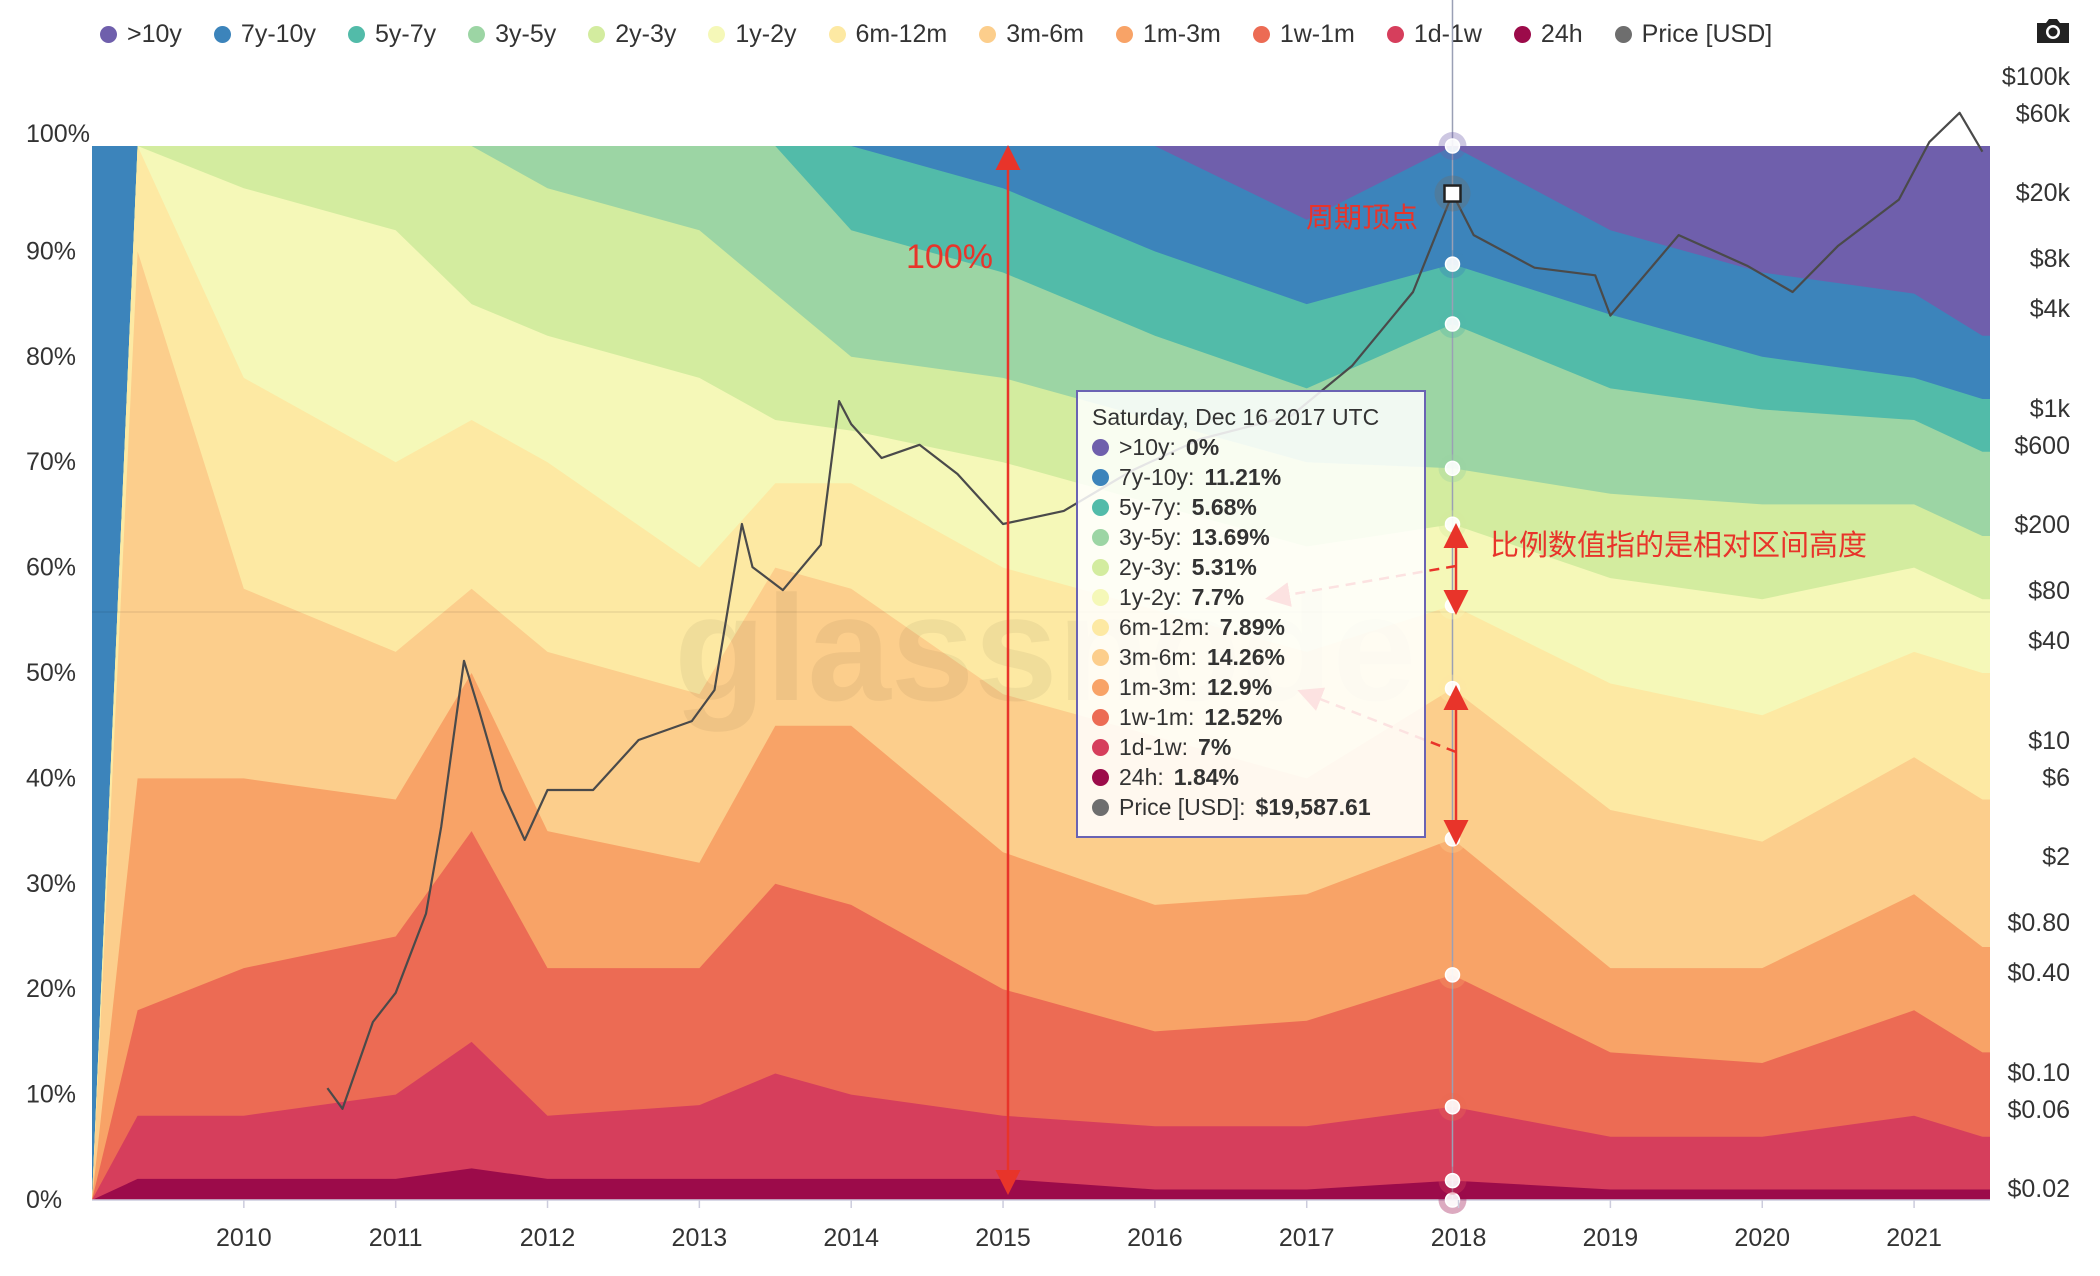  What do you see at coordinates (632, 34) in the screenshot?
I see `legend-item-4: 2y-3y` at bounding box center [632, 34].